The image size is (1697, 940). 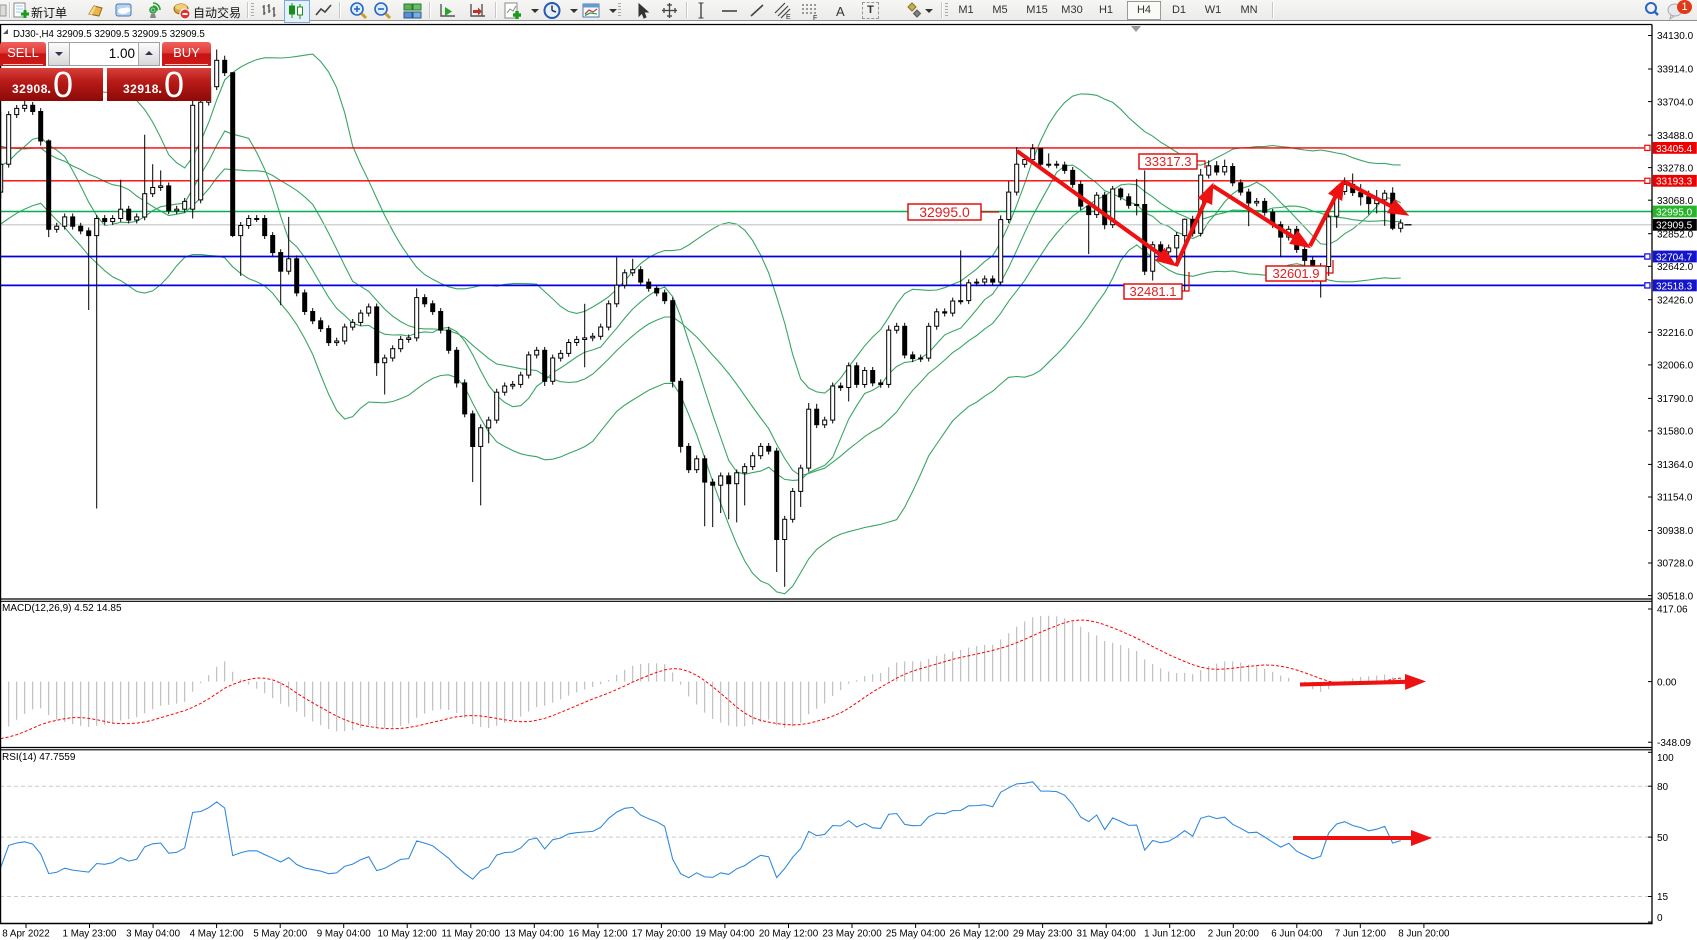 I want to click on svg-text: 26 May 12:00, so click(x=979, y=934).